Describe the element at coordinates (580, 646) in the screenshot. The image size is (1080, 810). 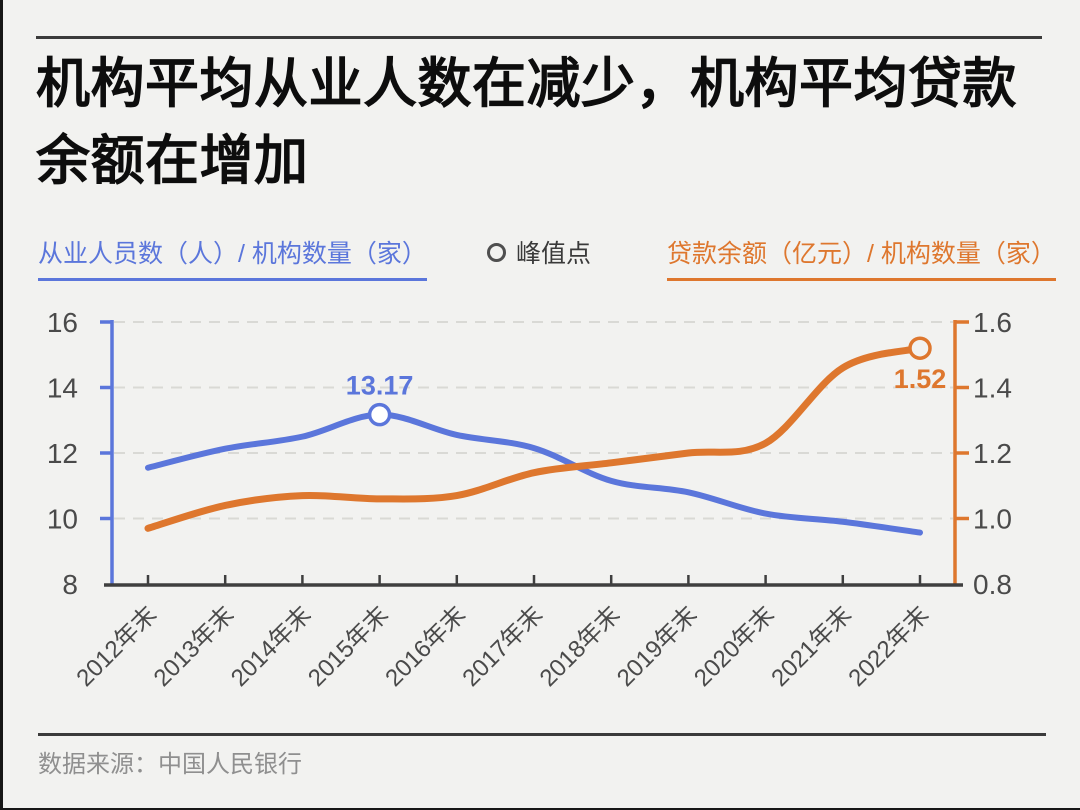
I see `x-axis-label: 2018年末` at that location.